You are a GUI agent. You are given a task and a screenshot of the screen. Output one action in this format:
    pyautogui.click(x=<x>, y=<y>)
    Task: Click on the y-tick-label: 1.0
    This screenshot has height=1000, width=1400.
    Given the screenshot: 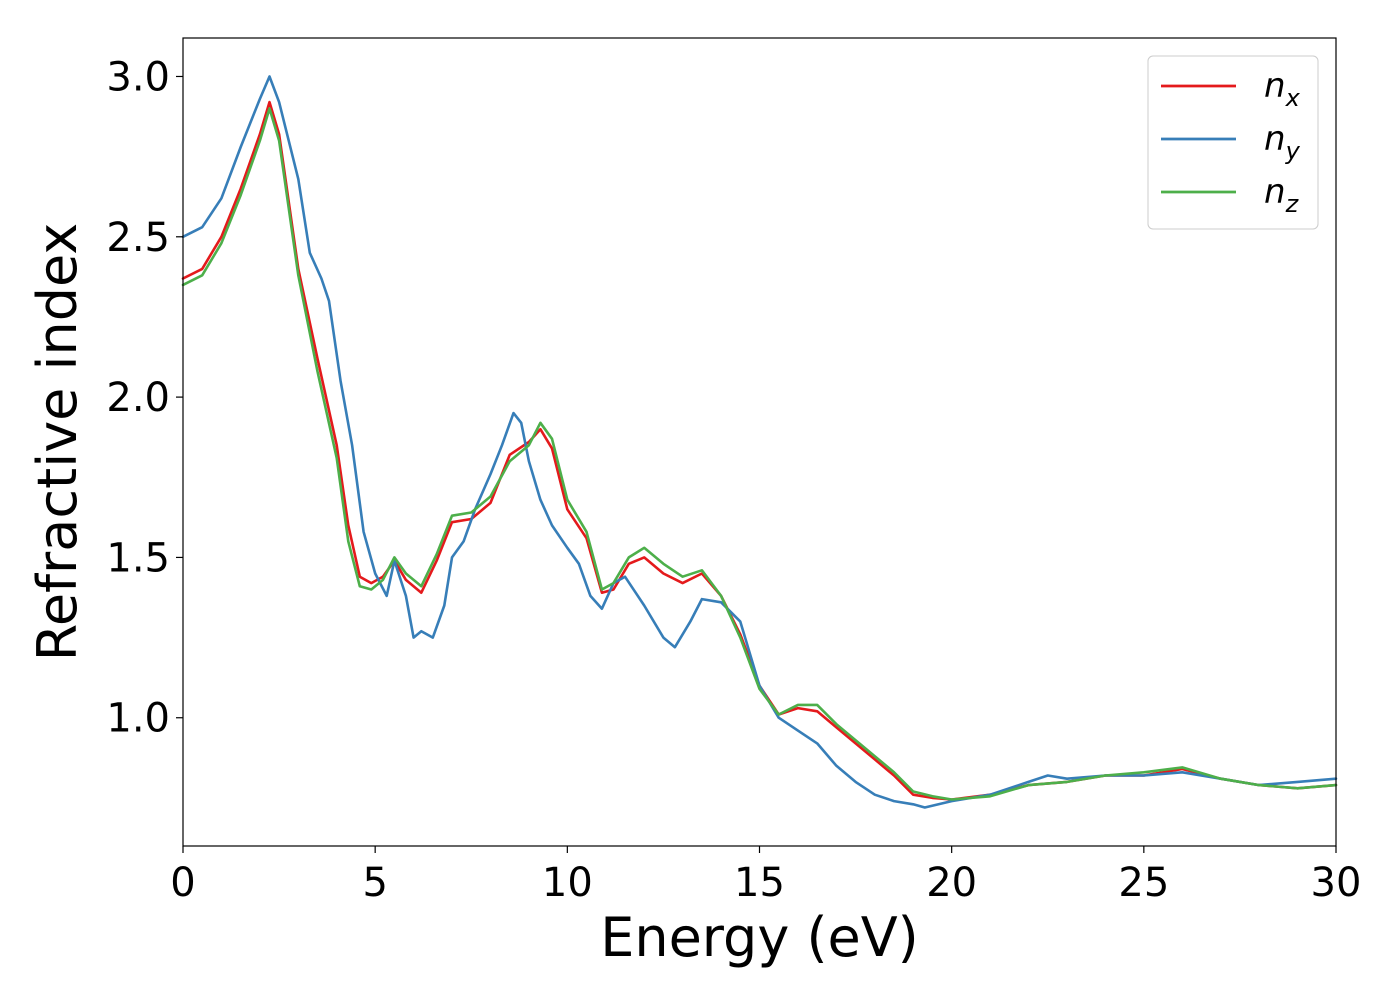 What is the action you would take?
    pyautogui.click(x=138, y=719)
    